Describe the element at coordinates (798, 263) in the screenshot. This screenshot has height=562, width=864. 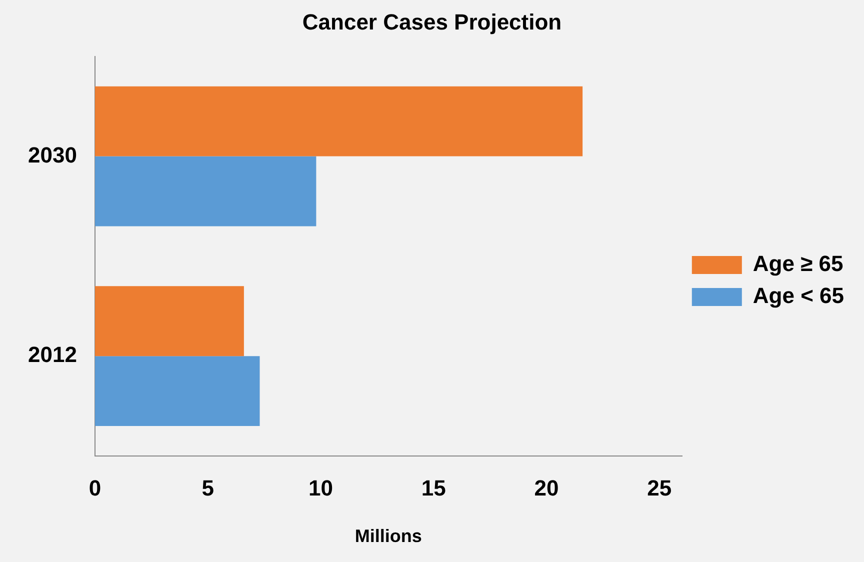
I see `legend-label: Age ≥ 65` at that location.